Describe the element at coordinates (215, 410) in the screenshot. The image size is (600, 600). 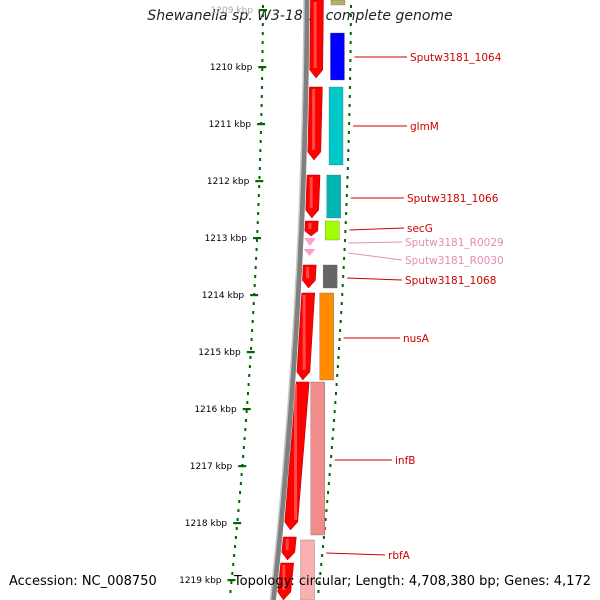
I see `ruler-tick-label: 1216 kbp` at that location.